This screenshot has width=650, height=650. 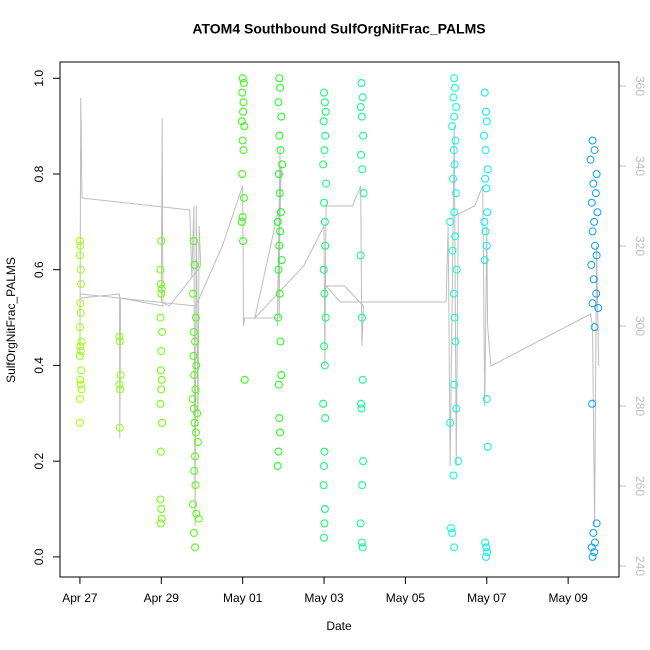 I want to click on y2-tick-label: 360, so click(x=640, y=86).